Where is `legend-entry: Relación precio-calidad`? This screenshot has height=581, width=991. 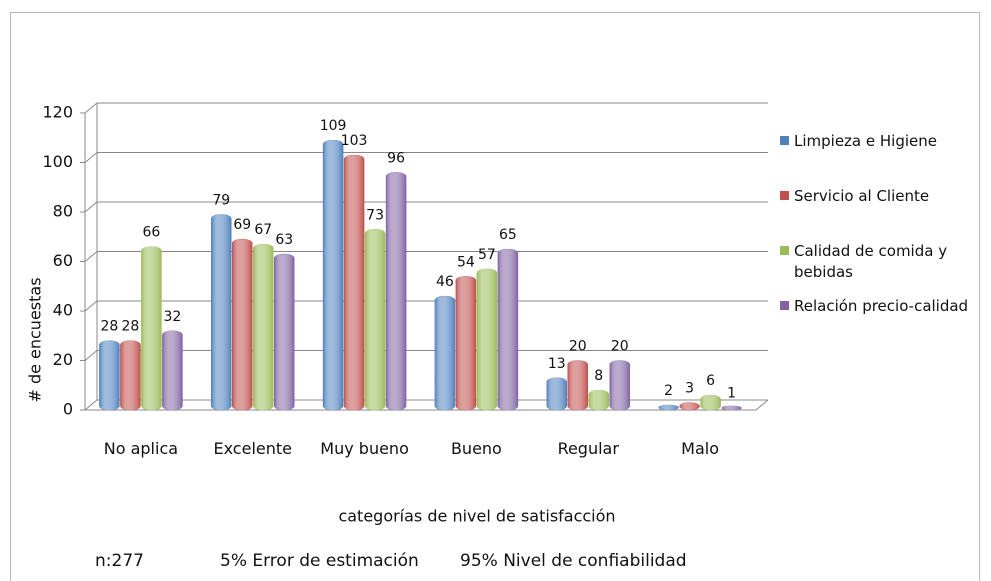 legend-entry: Relación precio-calidad is located at coordinates (877, 306).